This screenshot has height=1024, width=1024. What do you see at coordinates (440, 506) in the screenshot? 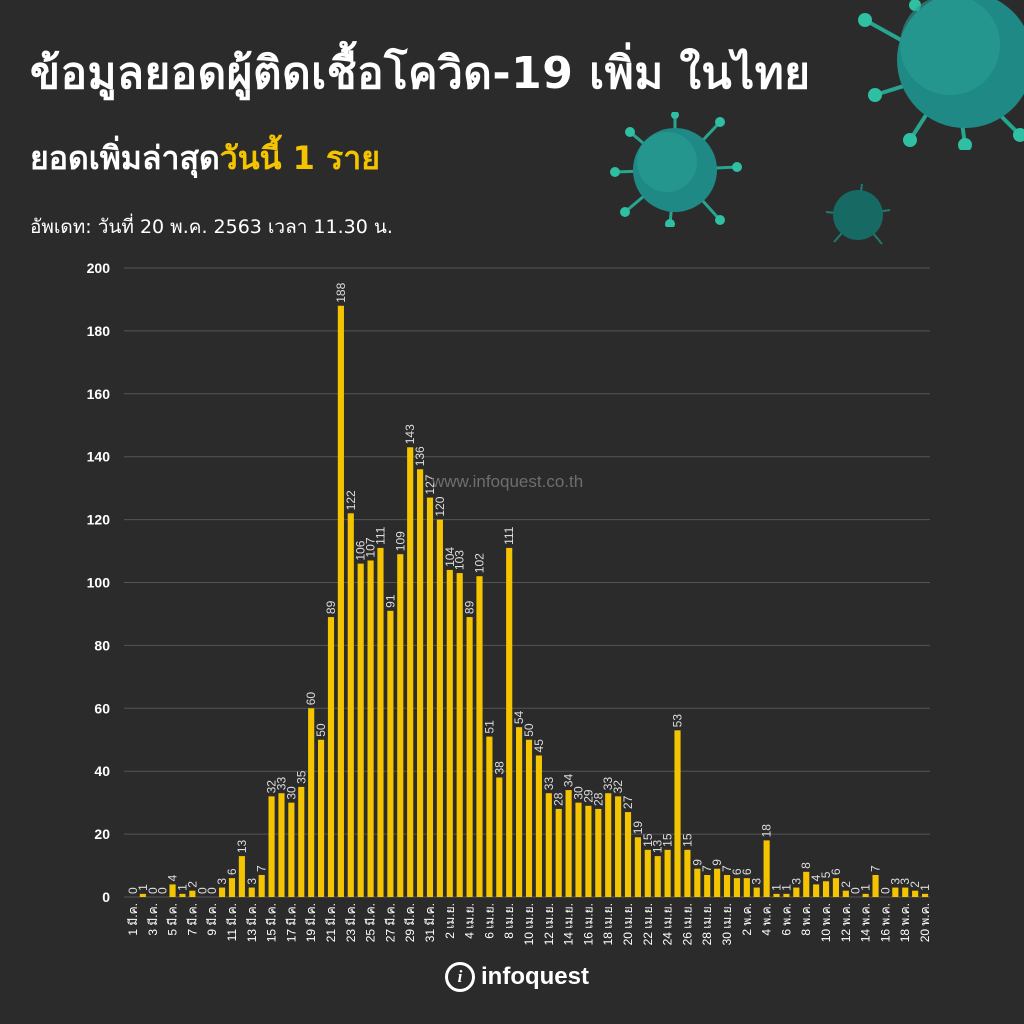
I see `data-label: 120` at bounding box center [440, 506].